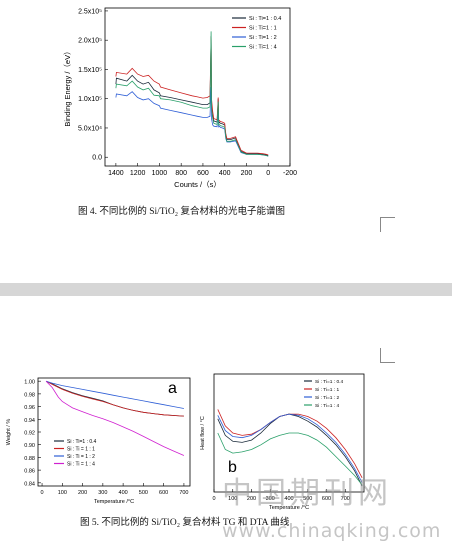  Describe the element at coordinates (29, 446) in the screenshot. I see `y-tick-label: 0.90` at that location.